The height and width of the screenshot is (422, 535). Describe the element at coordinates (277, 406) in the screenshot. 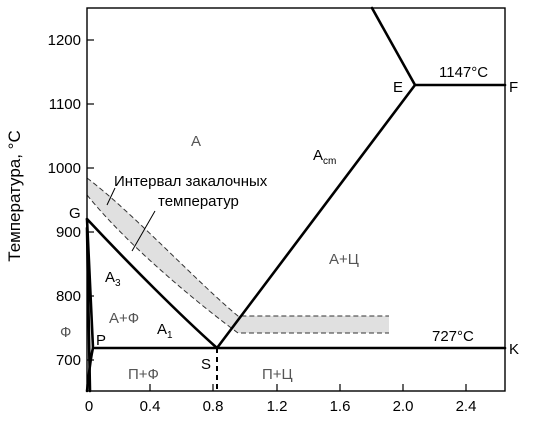

I see `x-tick-label: 1.2` at that location.